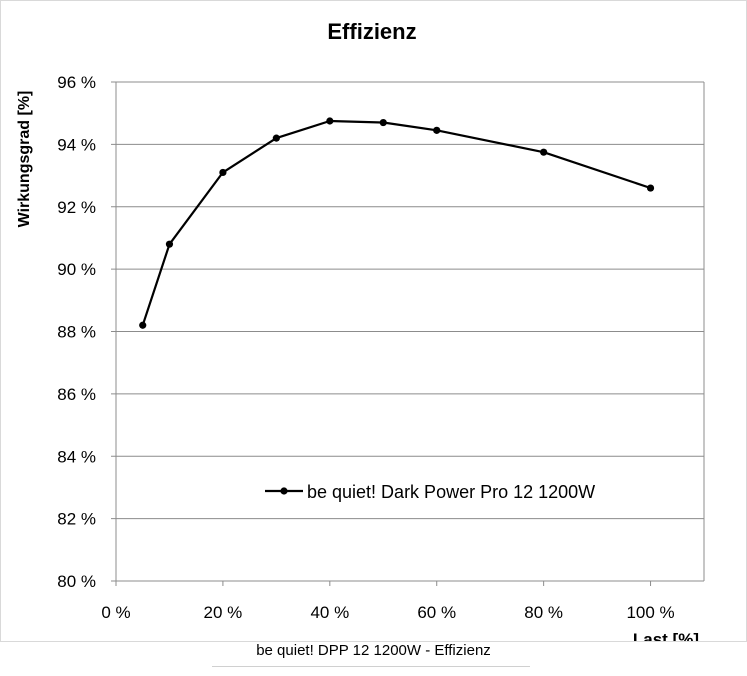 The image size is (747, 676). What do you see at coordinates (76, 581) in the screenshot?
I see `y-tick-label: 80 %` at bounding box center [76, 581].